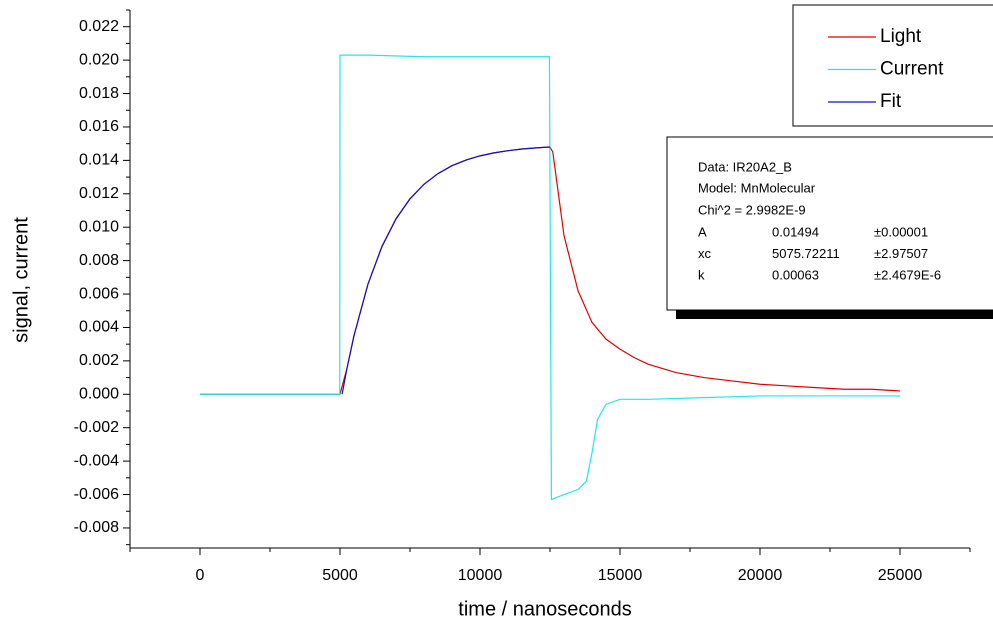 The width and height of the screenshot is (993, 626). Describe the element at coordinates (446, 270) in the screenshot. I see `data-line` at that location.